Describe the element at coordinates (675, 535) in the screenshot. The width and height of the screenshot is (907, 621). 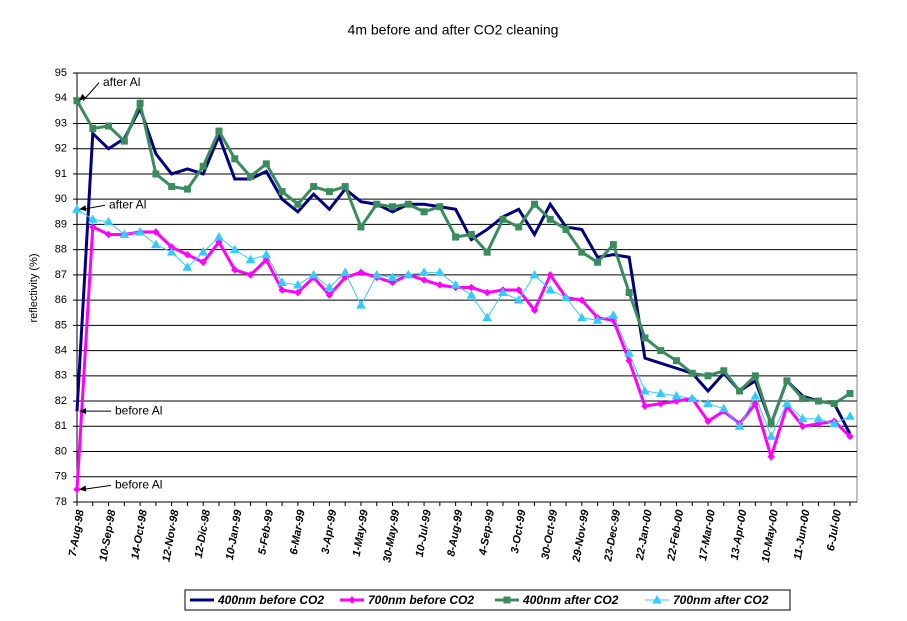
I see `x-tick-label: 22-Feb-00` at that location.